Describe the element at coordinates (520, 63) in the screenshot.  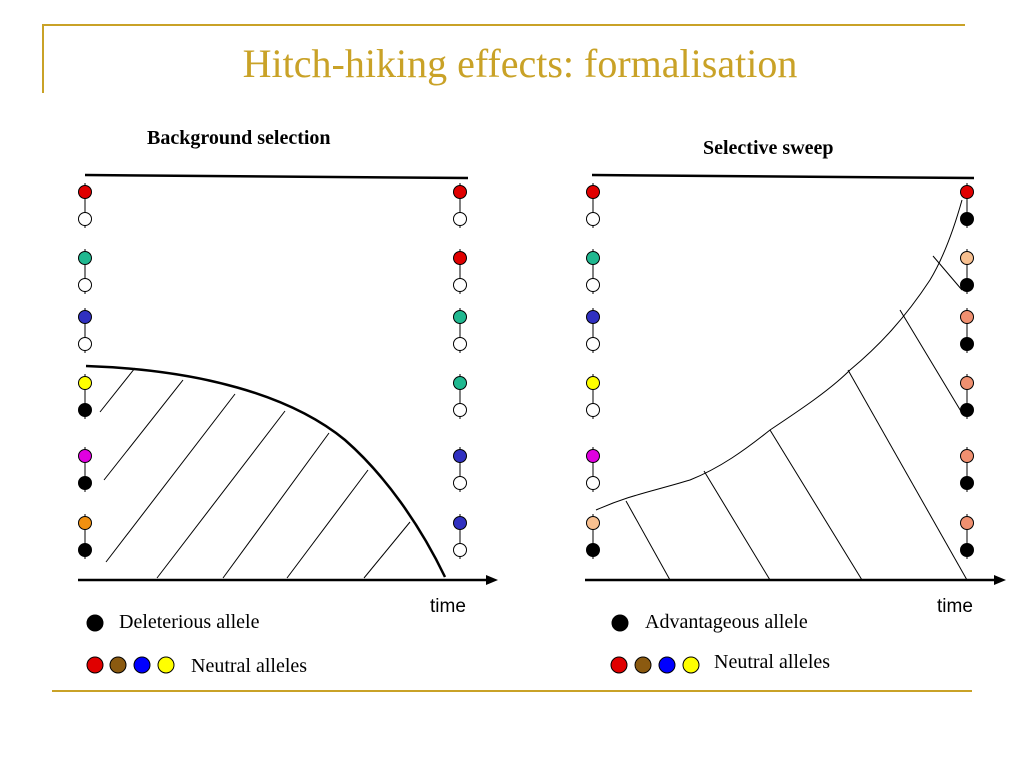
I see `slide-title: Hitch-hiking effects: formalisation` at that location.